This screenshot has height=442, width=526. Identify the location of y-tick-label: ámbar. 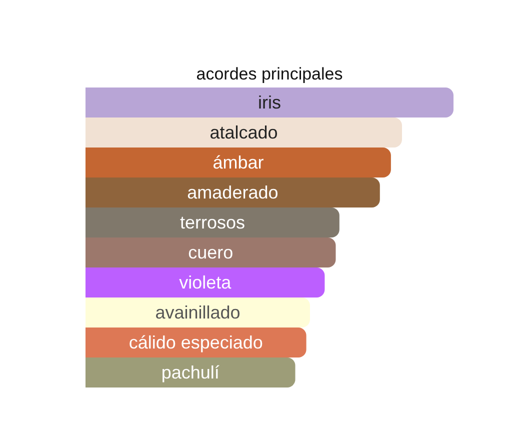
(238, 162).